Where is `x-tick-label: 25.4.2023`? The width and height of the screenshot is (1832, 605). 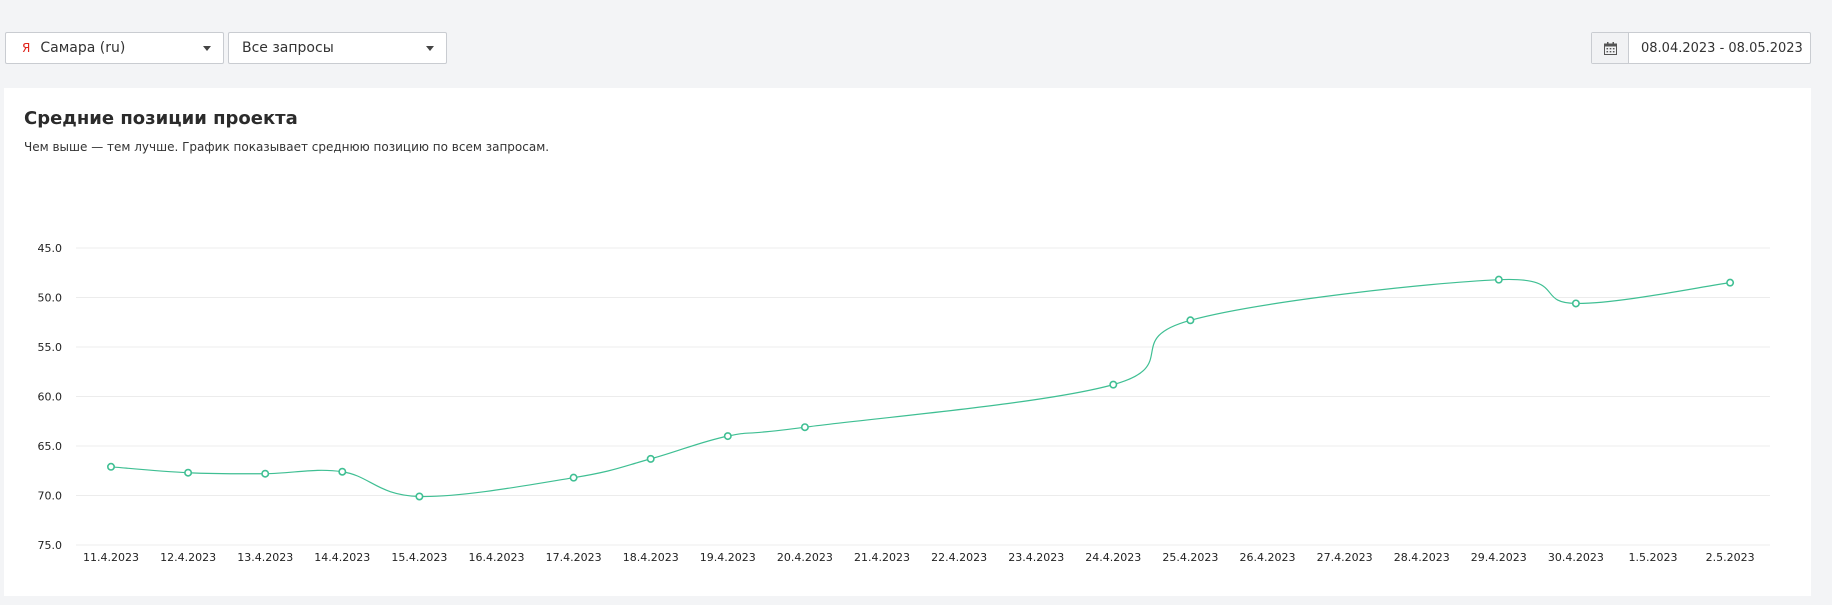 x-tick-label: 25.4.2023 is located at coordinates (1190, 557).